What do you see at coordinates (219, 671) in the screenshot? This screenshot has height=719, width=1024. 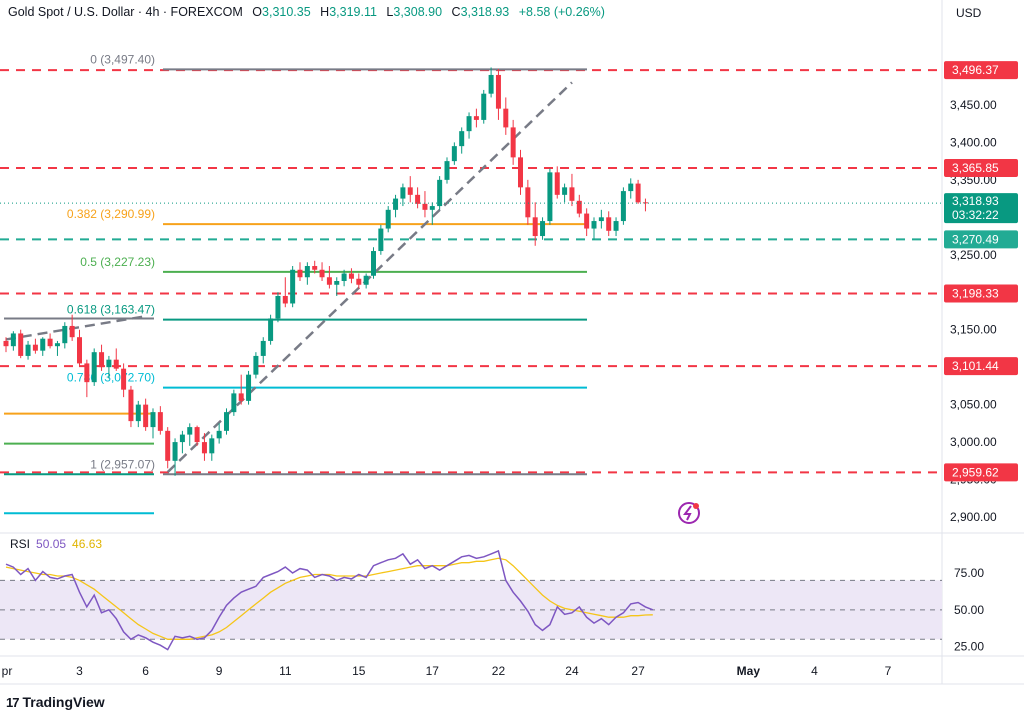 I see `time-axis-tick: 9` at bounding box center [219, 671].